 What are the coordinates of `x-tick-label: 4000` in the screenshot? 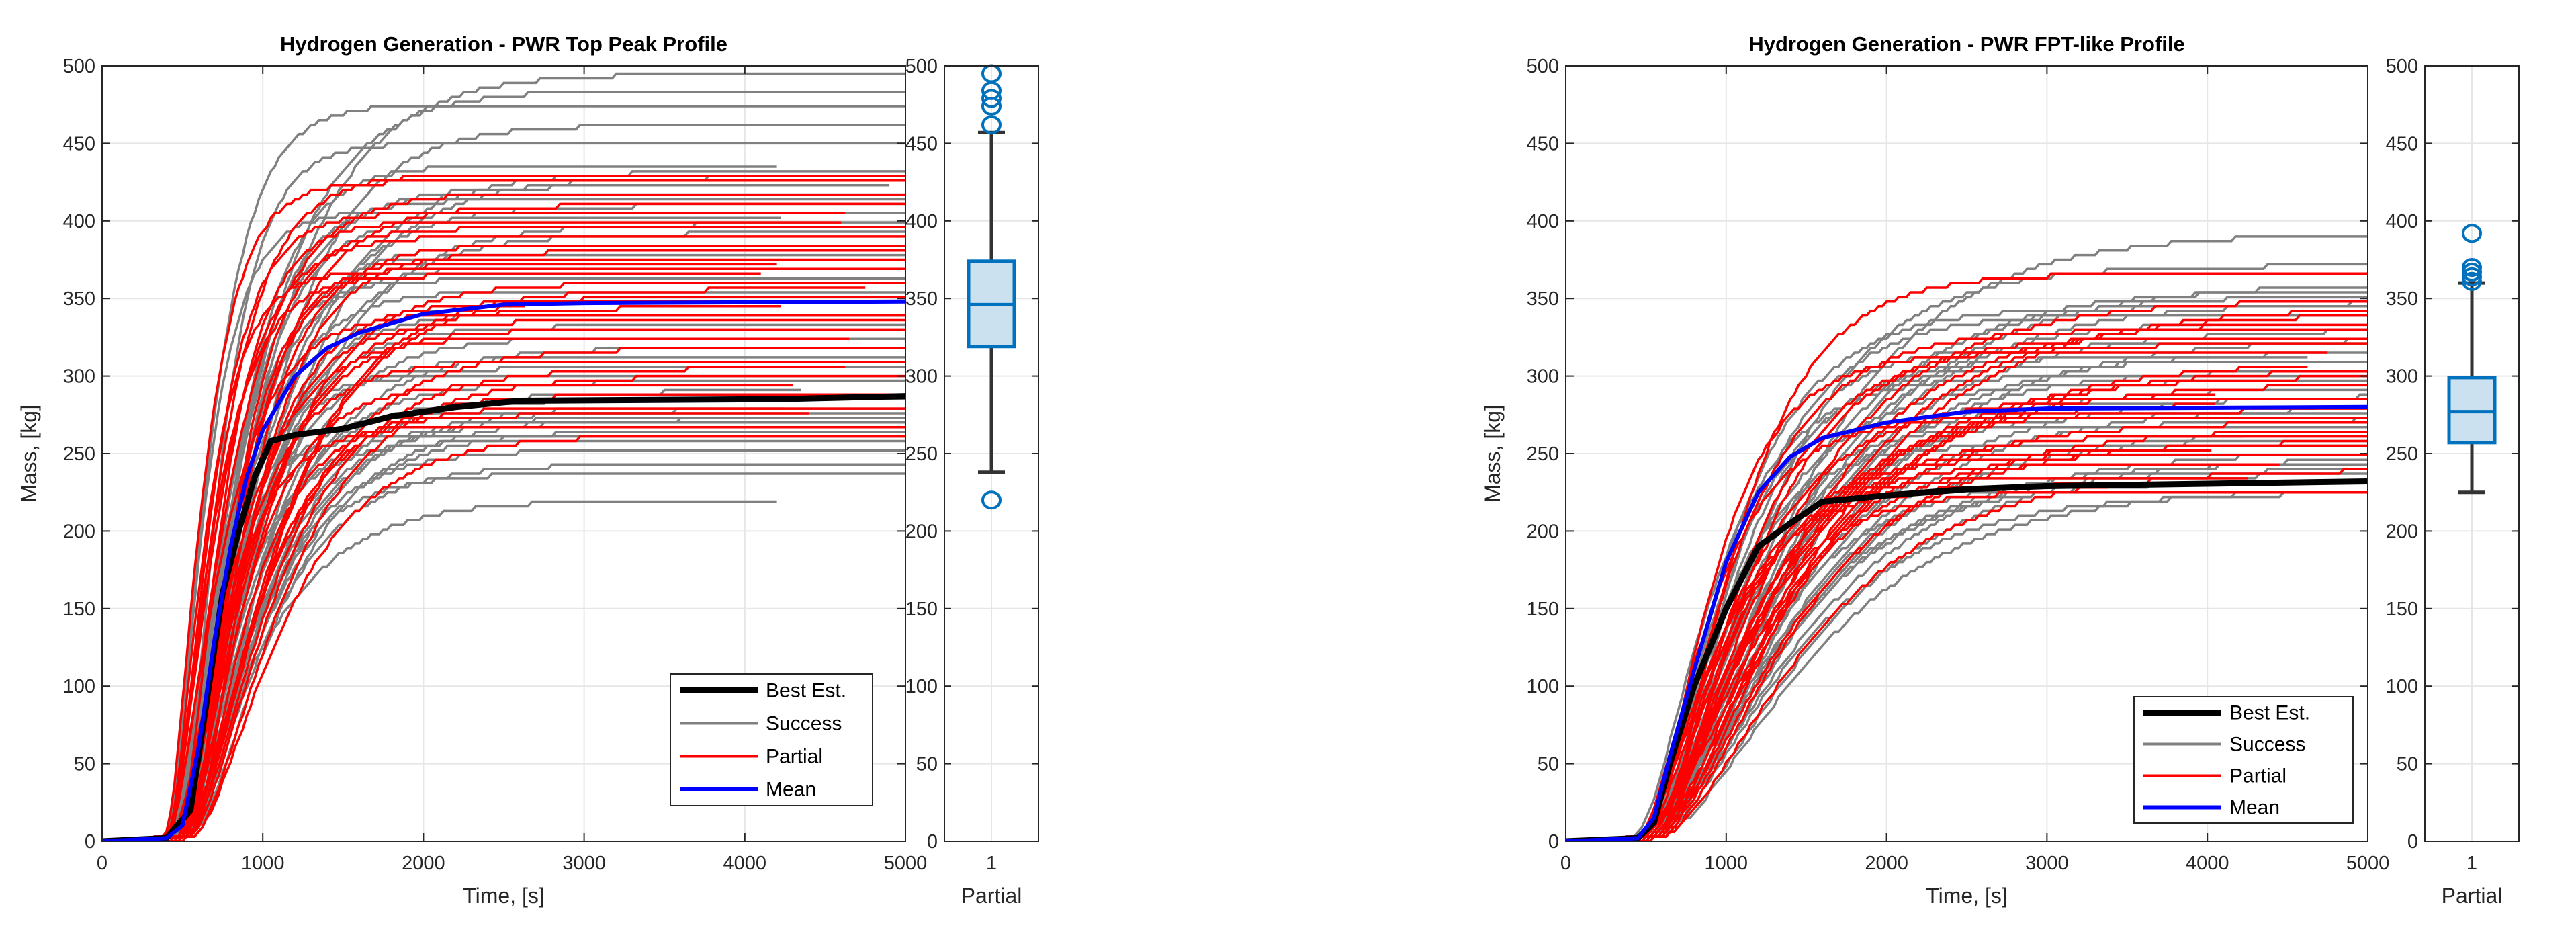 It's located at (2207, 863).